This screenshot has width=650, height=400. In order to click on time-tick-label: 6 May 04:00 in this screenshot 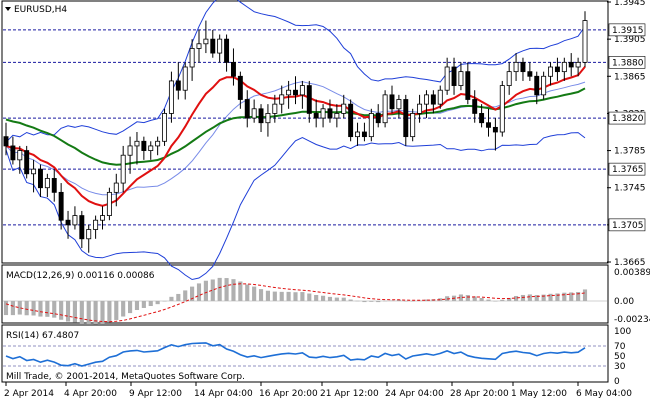, I will do `click(604, 394)`.